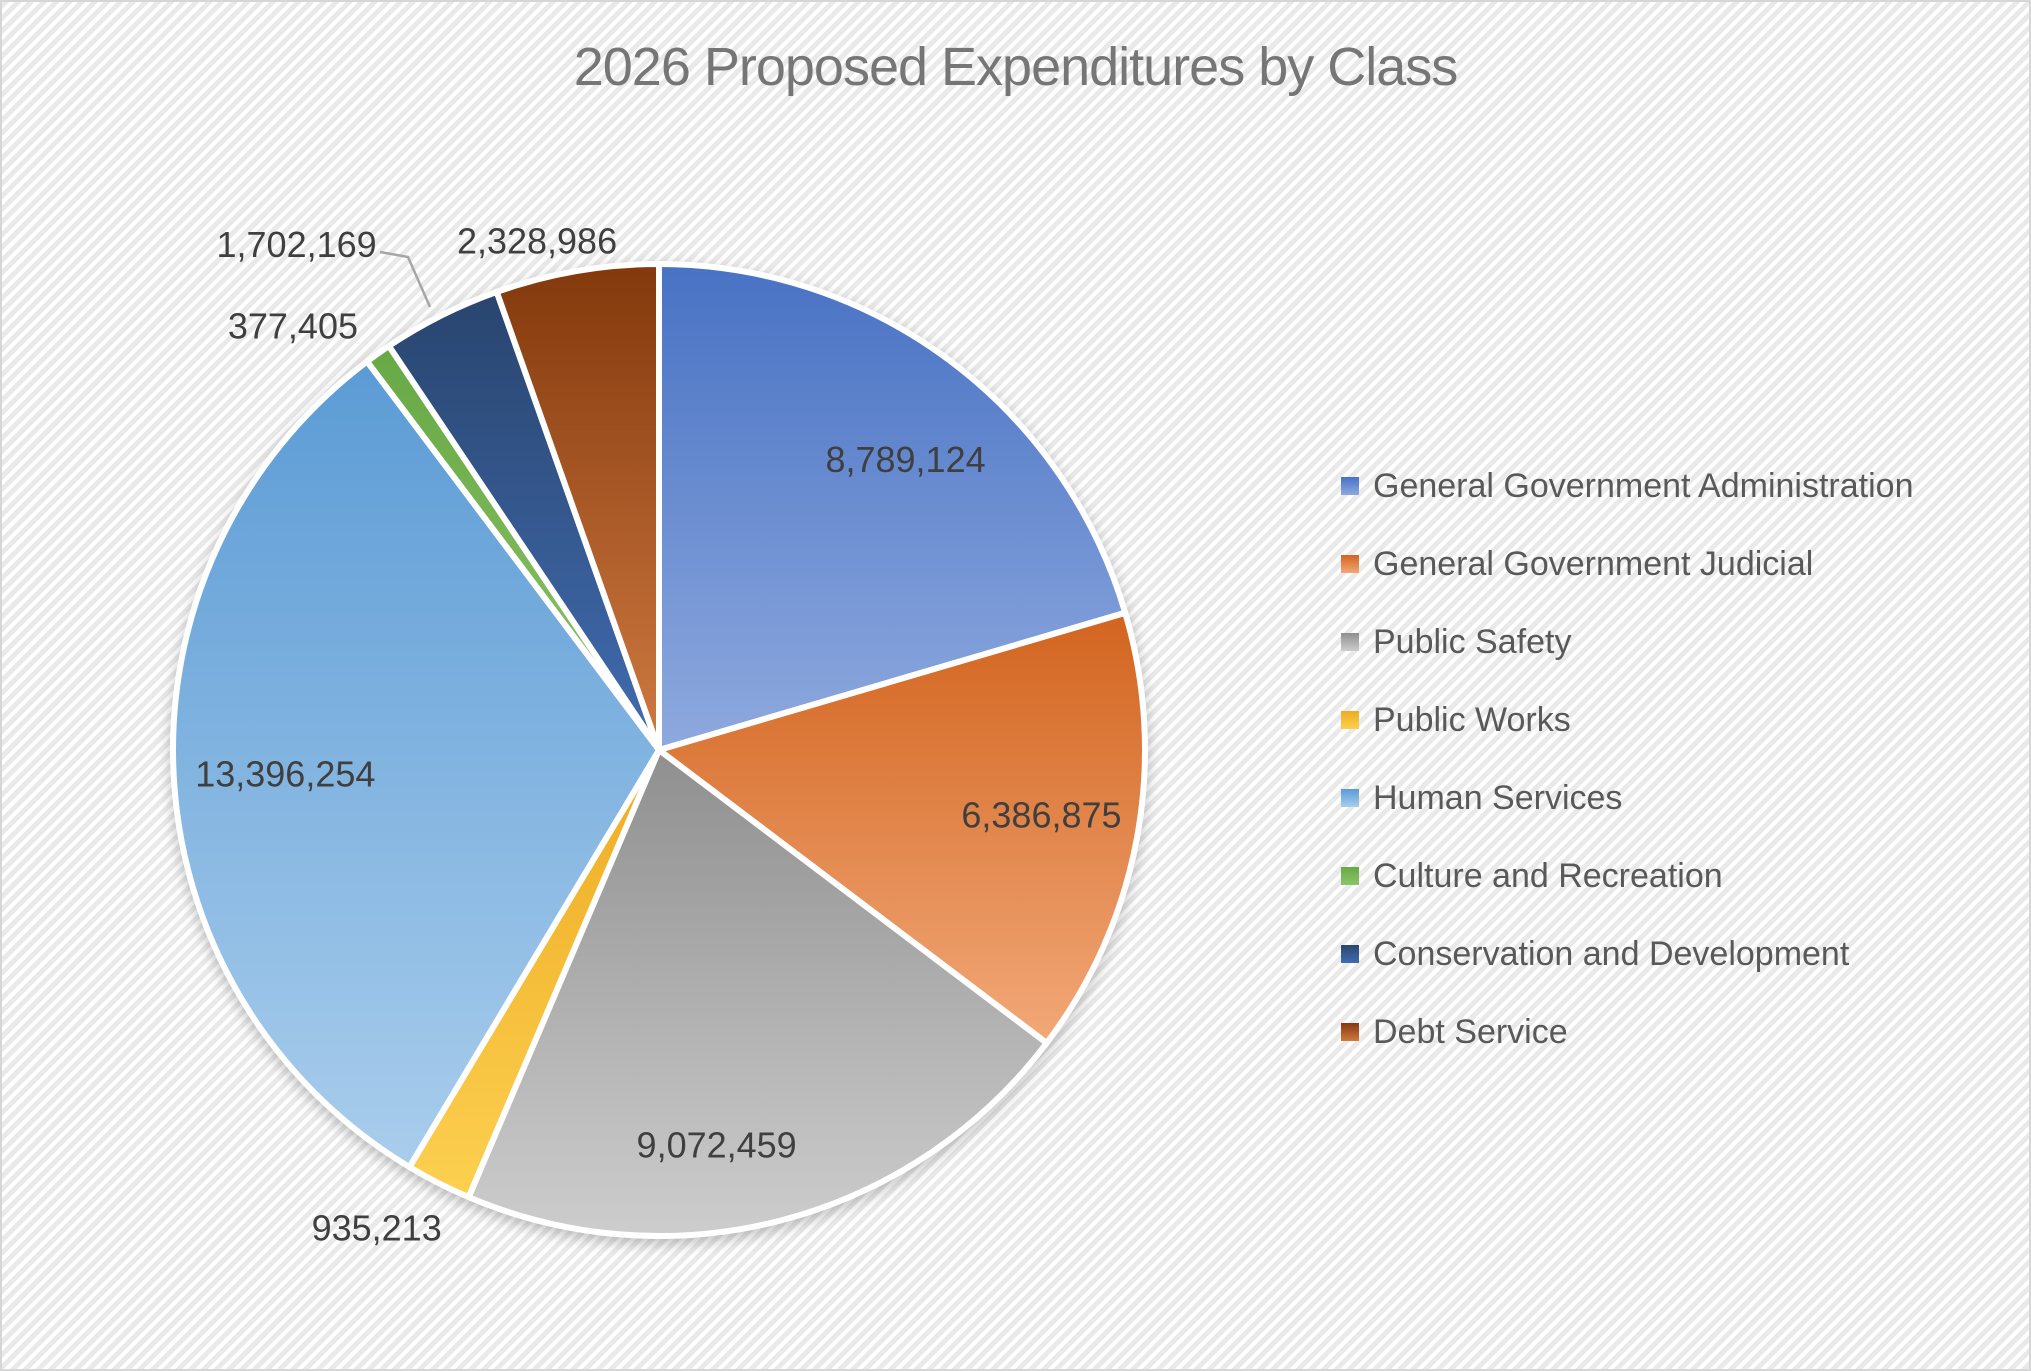 The image size is (2031, 1371). I want to click on legend-swatch-general-government-administration, so click(1350, 486).